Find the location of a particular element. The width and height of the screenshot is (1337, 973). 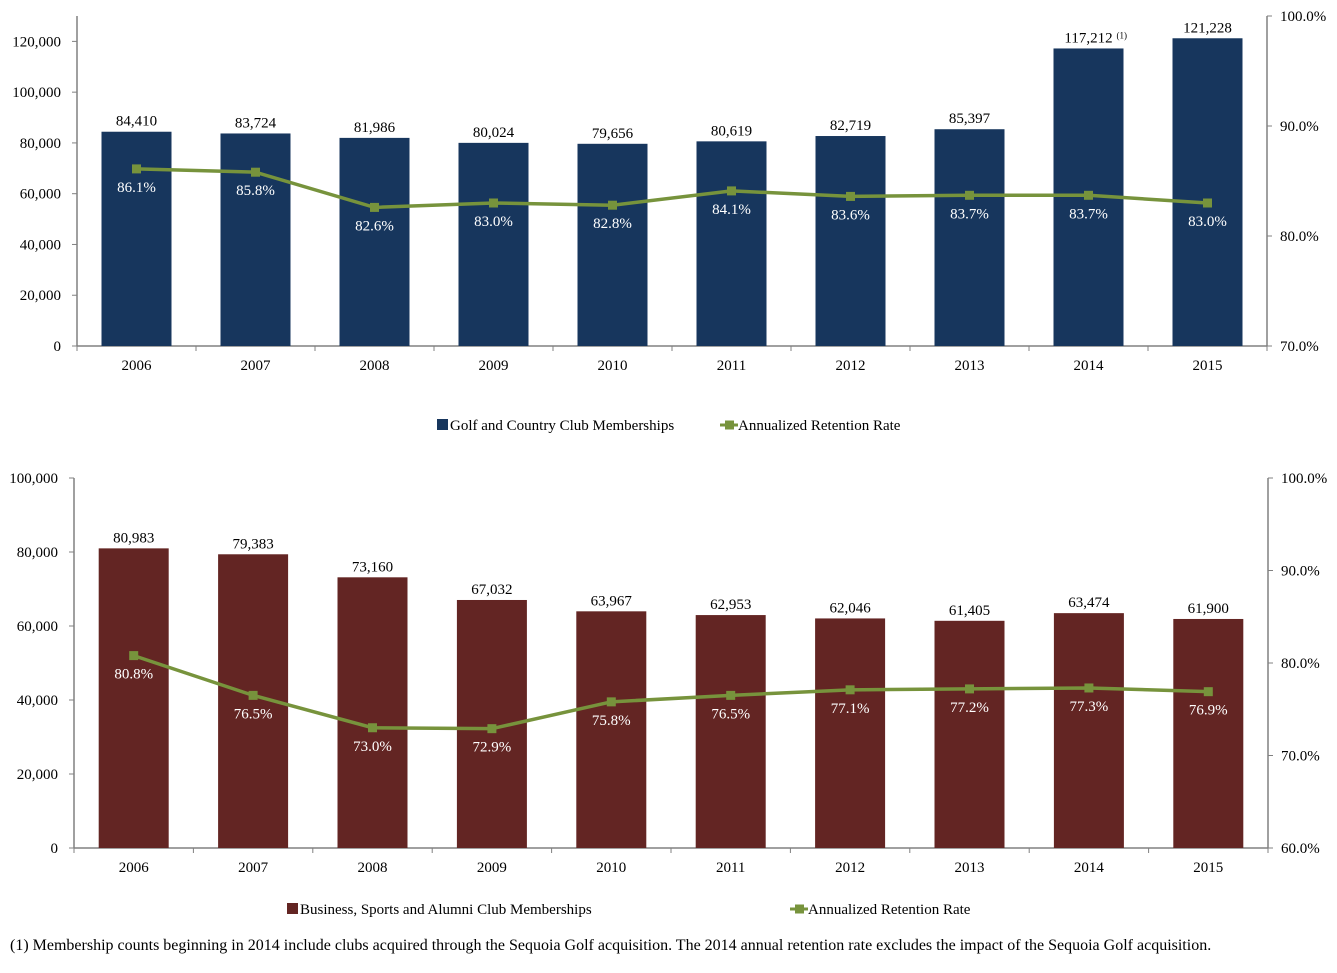

retention-value-label: 83.0% is located at coordinates (1207, 222).